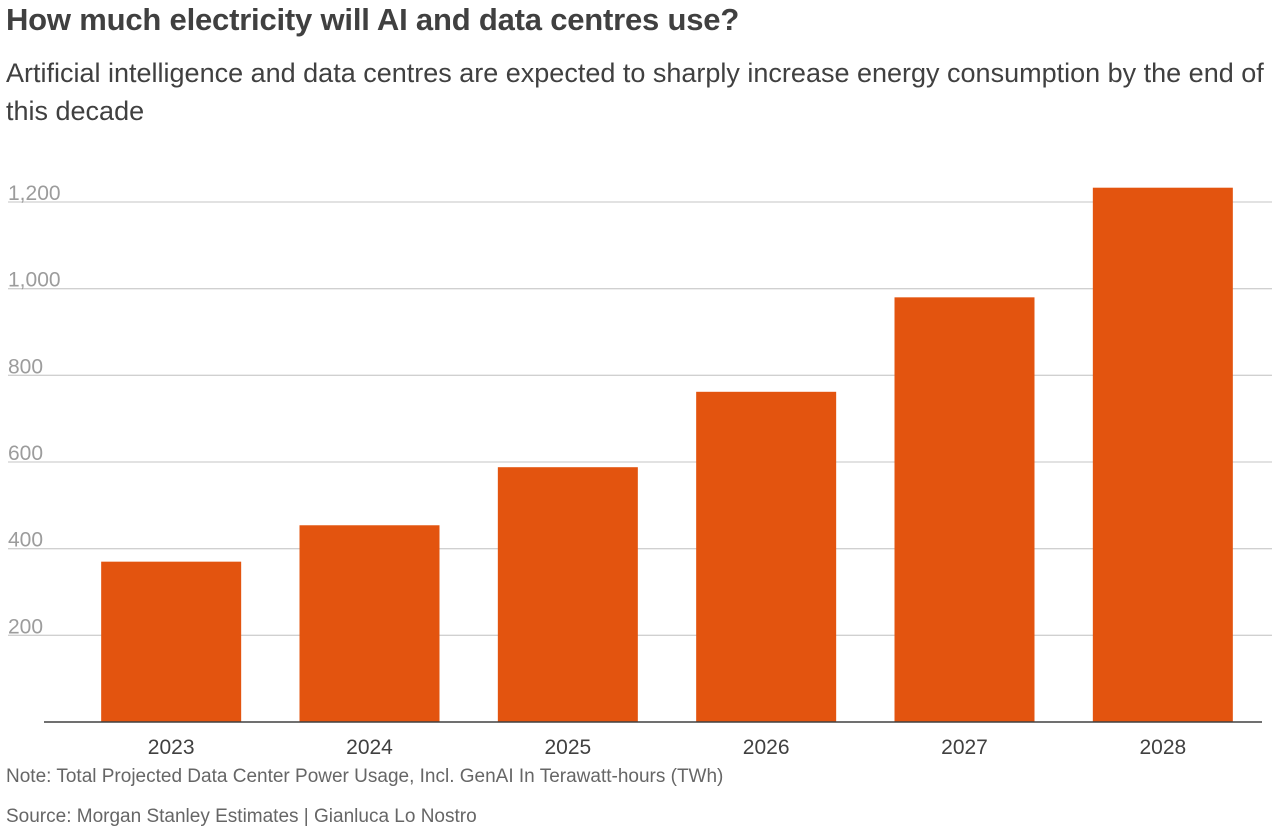 This screenshot has width=1280, height=837. Describe the element at coordinates (25, 540) in the screenshot. I see `y-tick-label: 400` at that location.